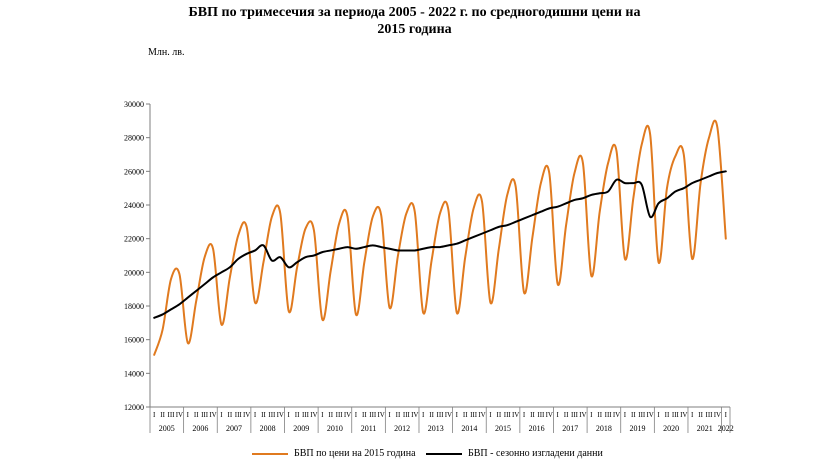 The width and height of the screenshot is (829, 466). What do you see at coordinates (369, 428) in the screenshot?
I see `x-year-label: 2011` at bounding box center [369, 428].